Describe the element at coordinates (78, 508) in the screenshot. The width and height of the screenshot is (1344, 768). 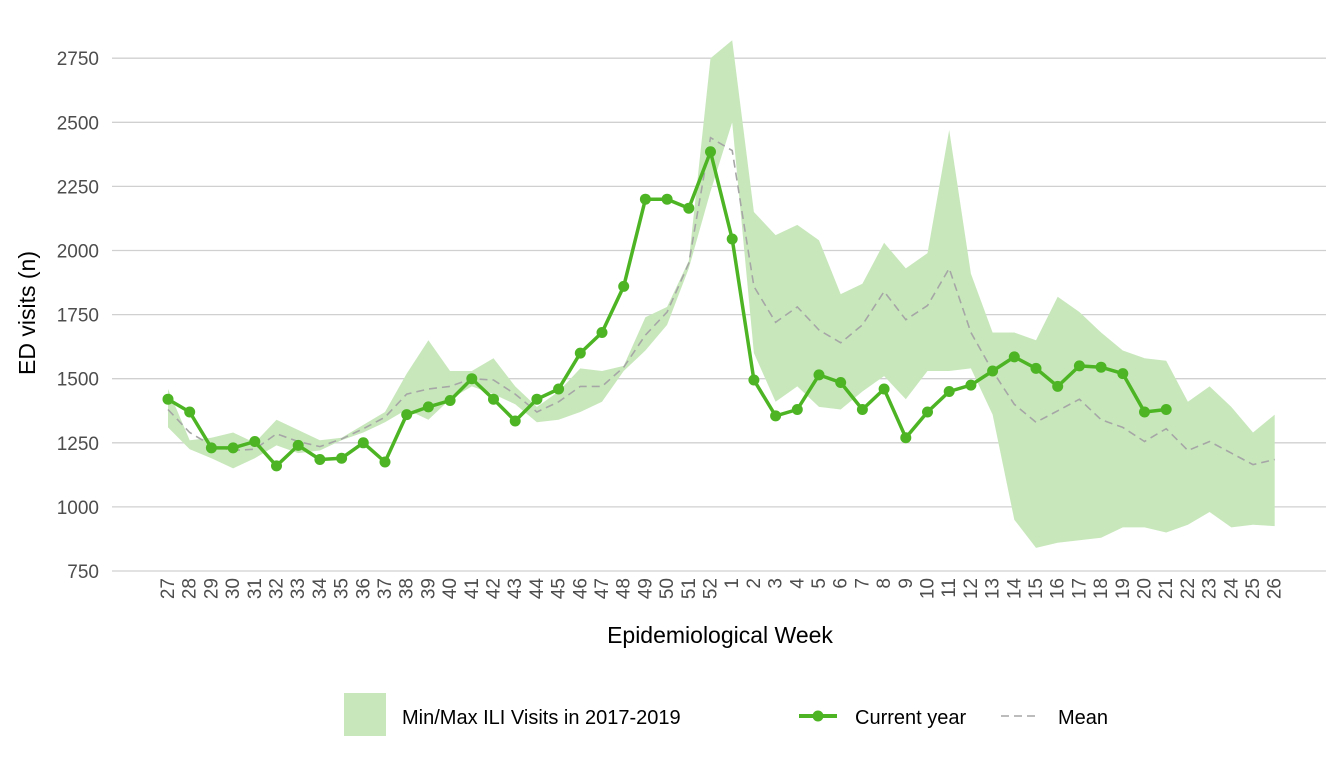
I see `y-tick-label: 1000` at that location.